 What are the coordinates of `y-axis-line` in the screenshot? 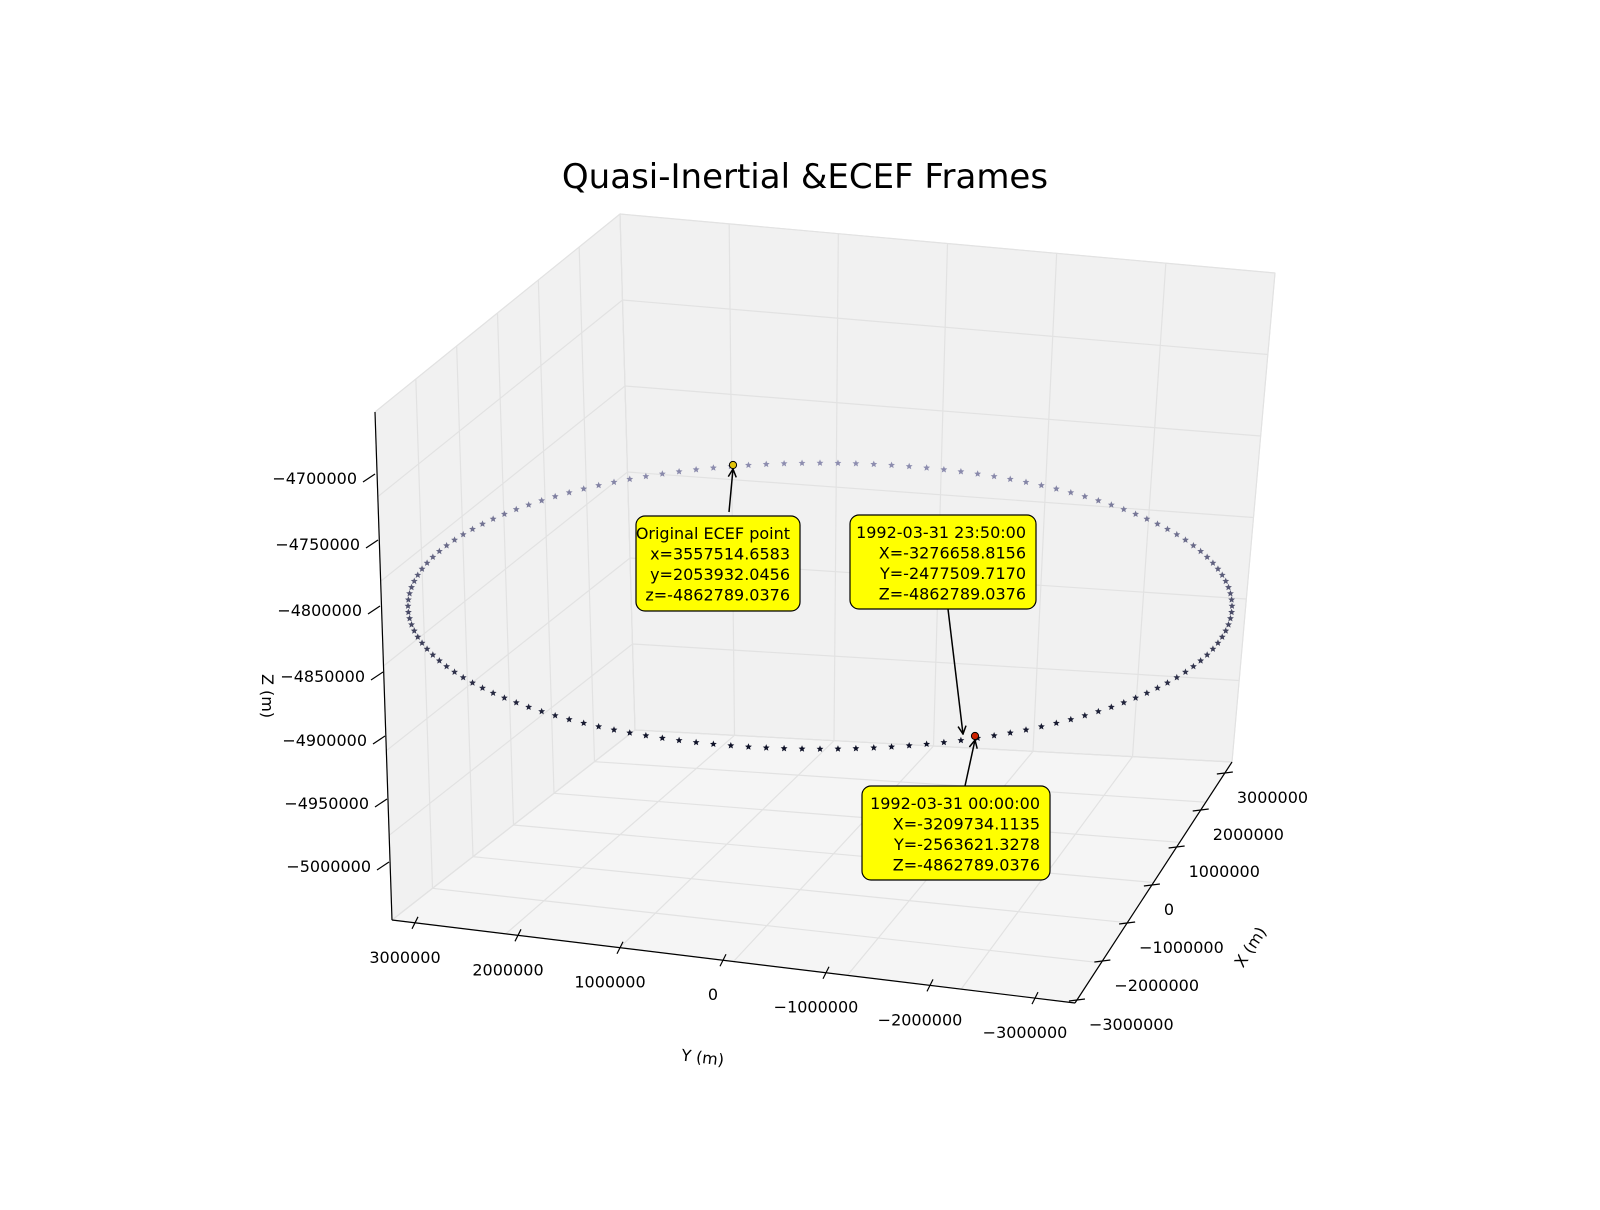 It's located at (733, 961).